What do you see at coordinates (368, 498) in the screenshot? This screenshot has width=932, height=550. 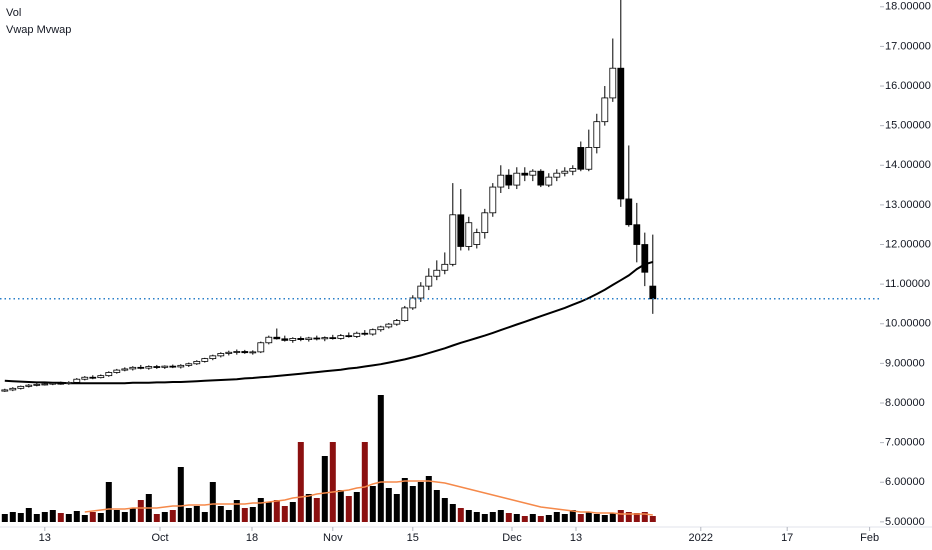 I see `volume-ma-line` at bounding box center [368, 498].